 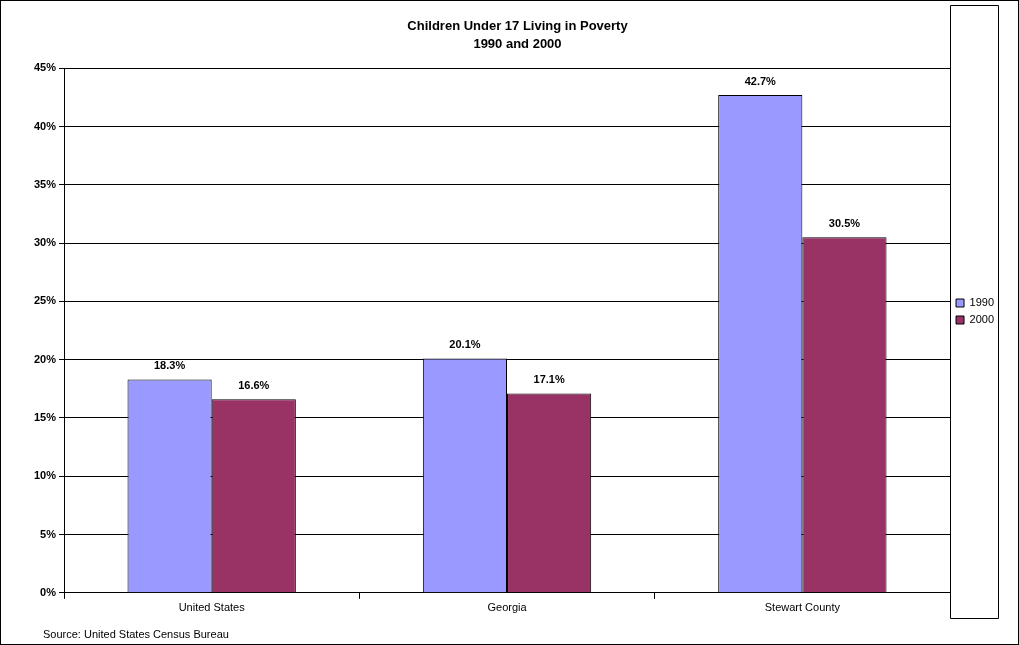 What do you see at coordinates (45, 475) in the screenshot?
I see `y-tick-label: 10%` at bounding box center [45, 475].